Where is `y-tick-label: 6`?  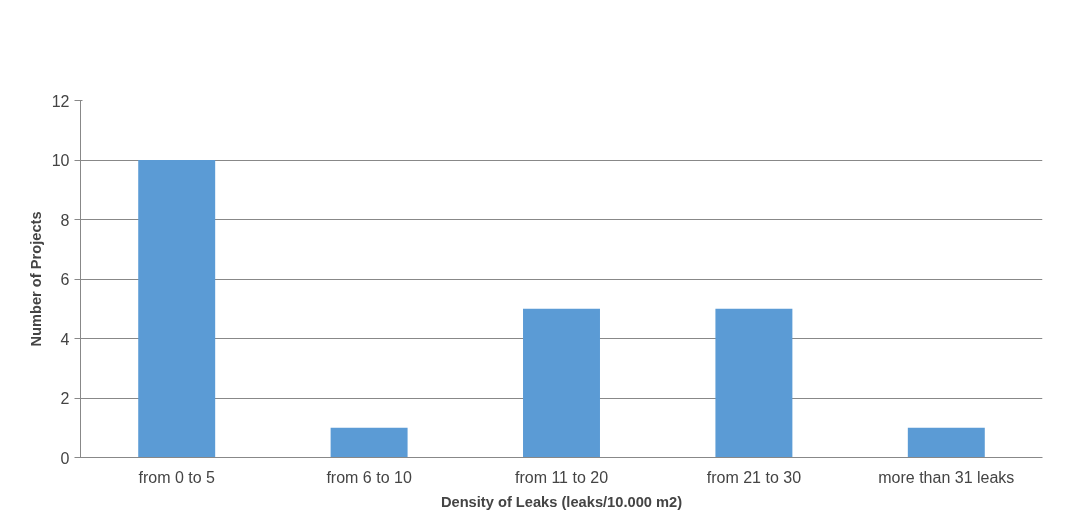
y-tick-label: 6 is located at coordinates (65, 279).